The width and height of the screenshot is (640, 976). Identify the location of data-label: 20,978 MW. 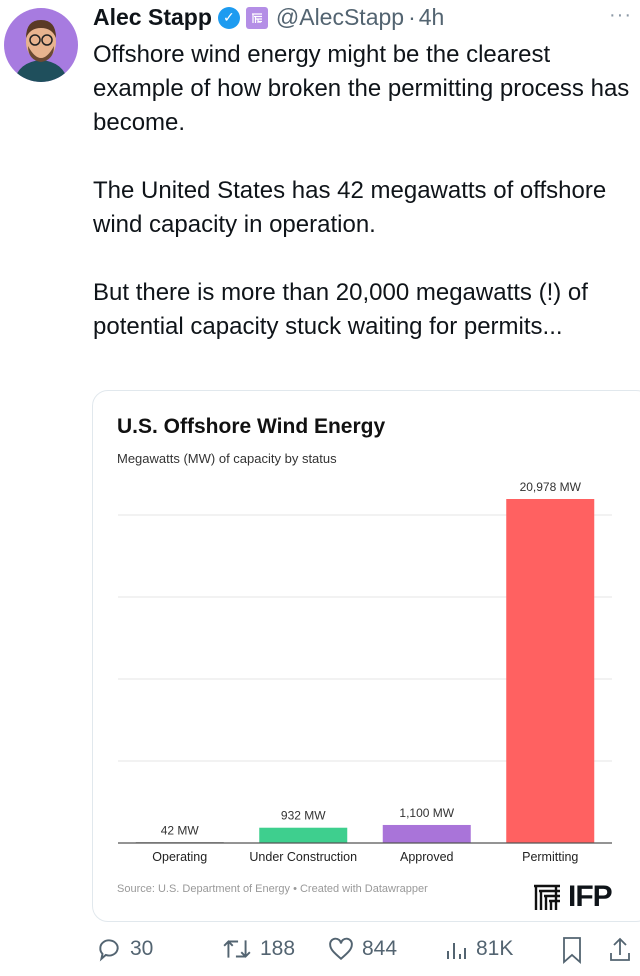
(551, 487).